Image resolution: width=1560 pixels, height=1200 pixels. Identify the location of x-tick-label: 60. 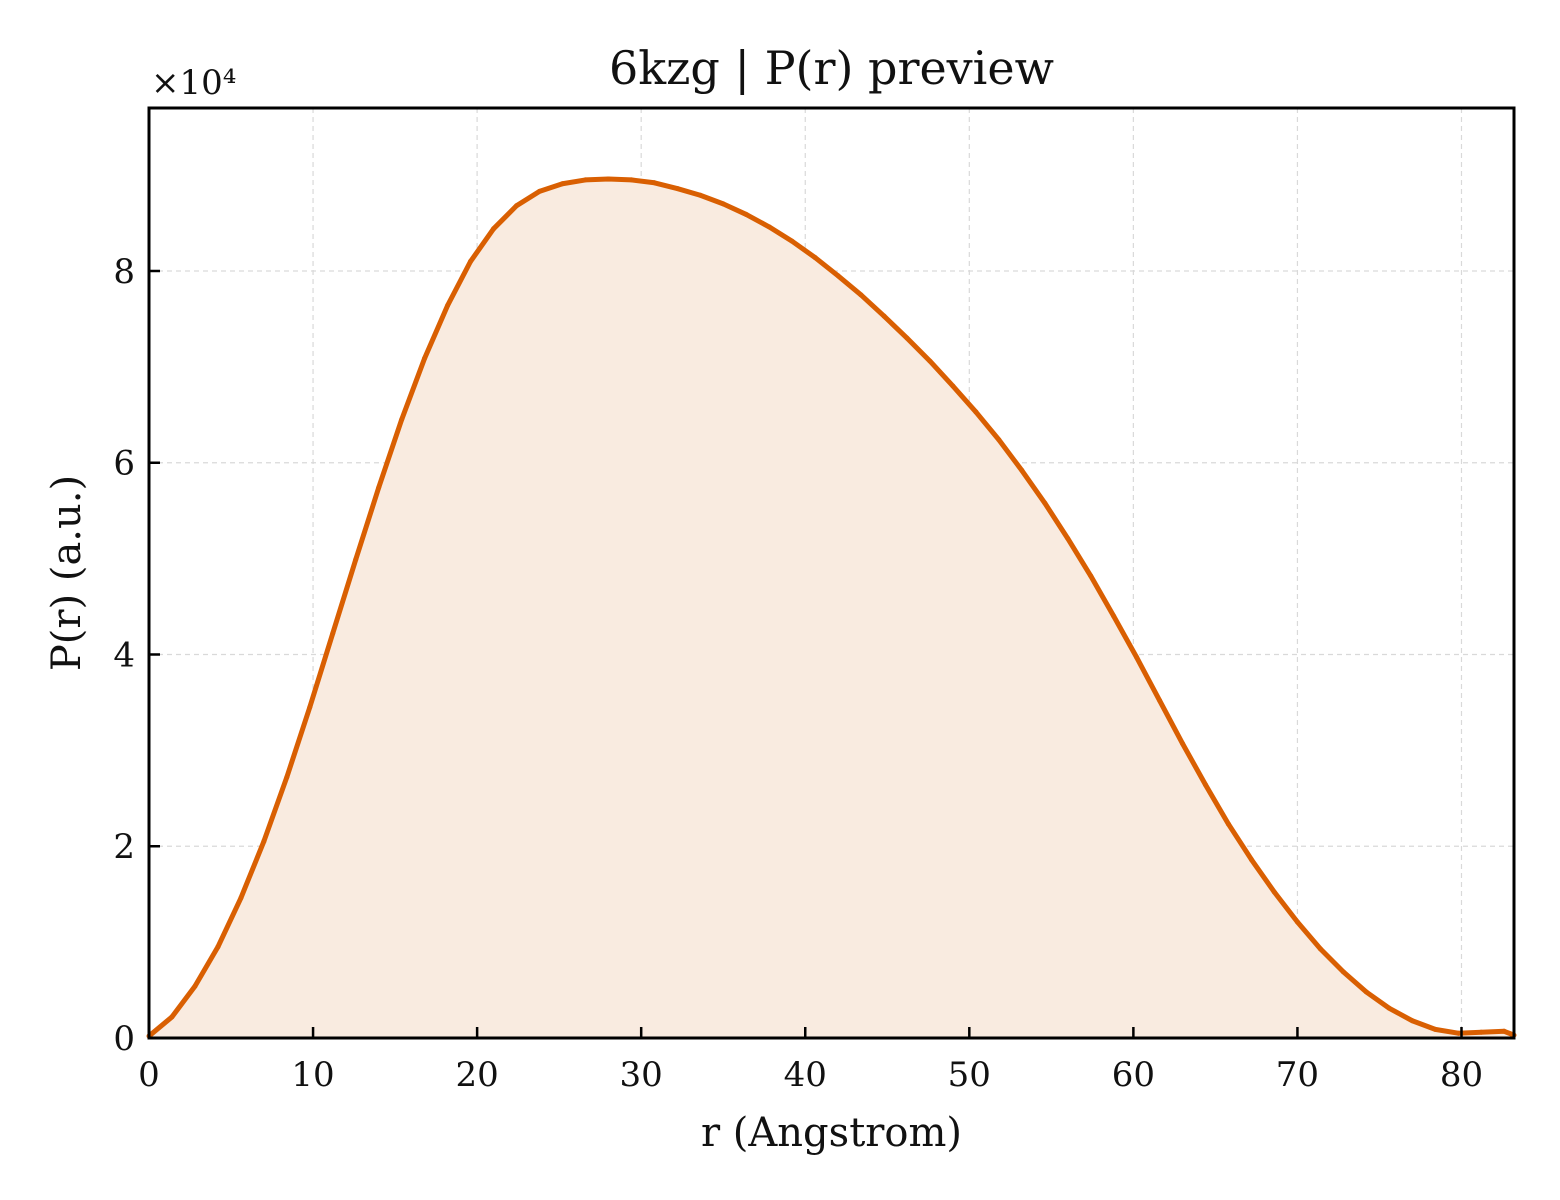
(1133, 1075).